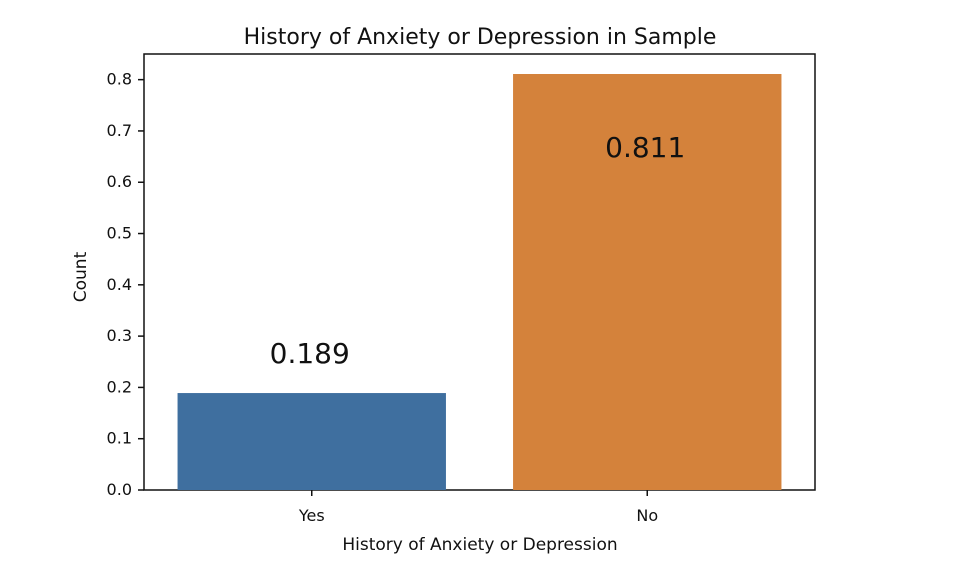 The image size is (978, 582). What do you see at coordinates (119, 284) in the screenshot?
I see `y-tick-label: 0.4` at bounding box center [119, 284].